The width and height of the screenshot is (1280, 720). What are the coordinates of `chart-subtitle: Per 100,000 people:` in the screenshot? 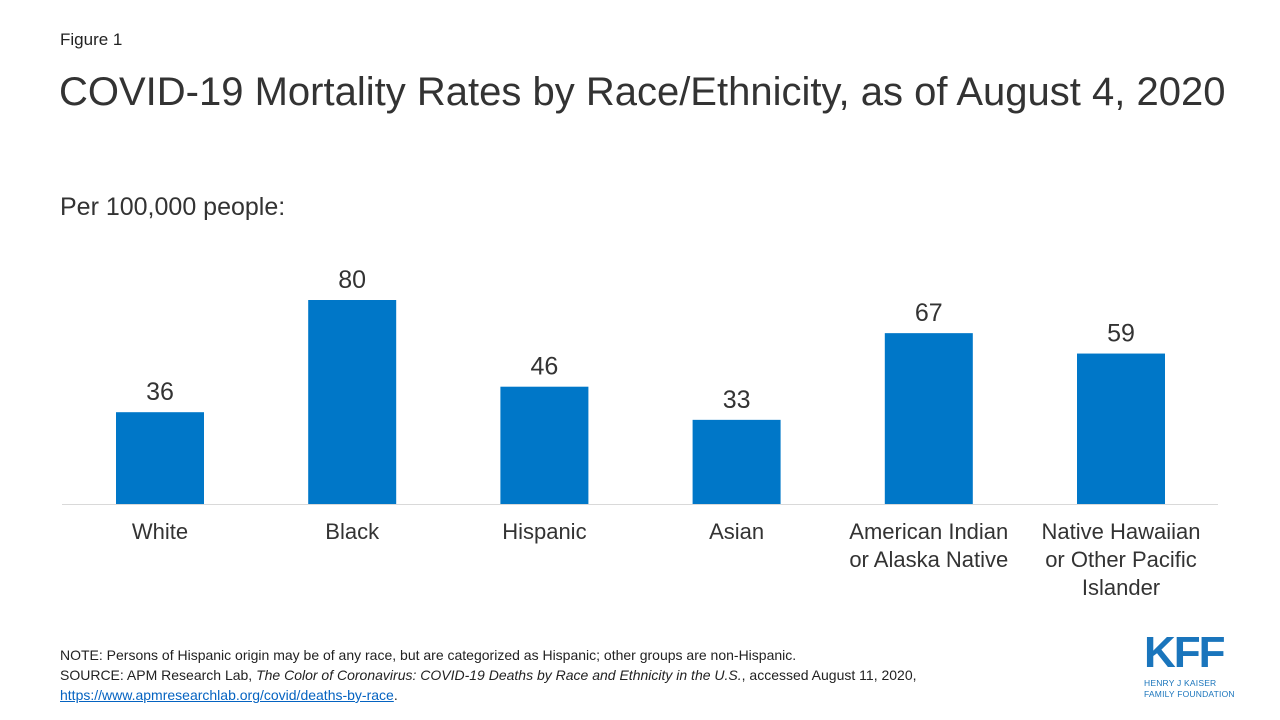 It's located at (173, 207).